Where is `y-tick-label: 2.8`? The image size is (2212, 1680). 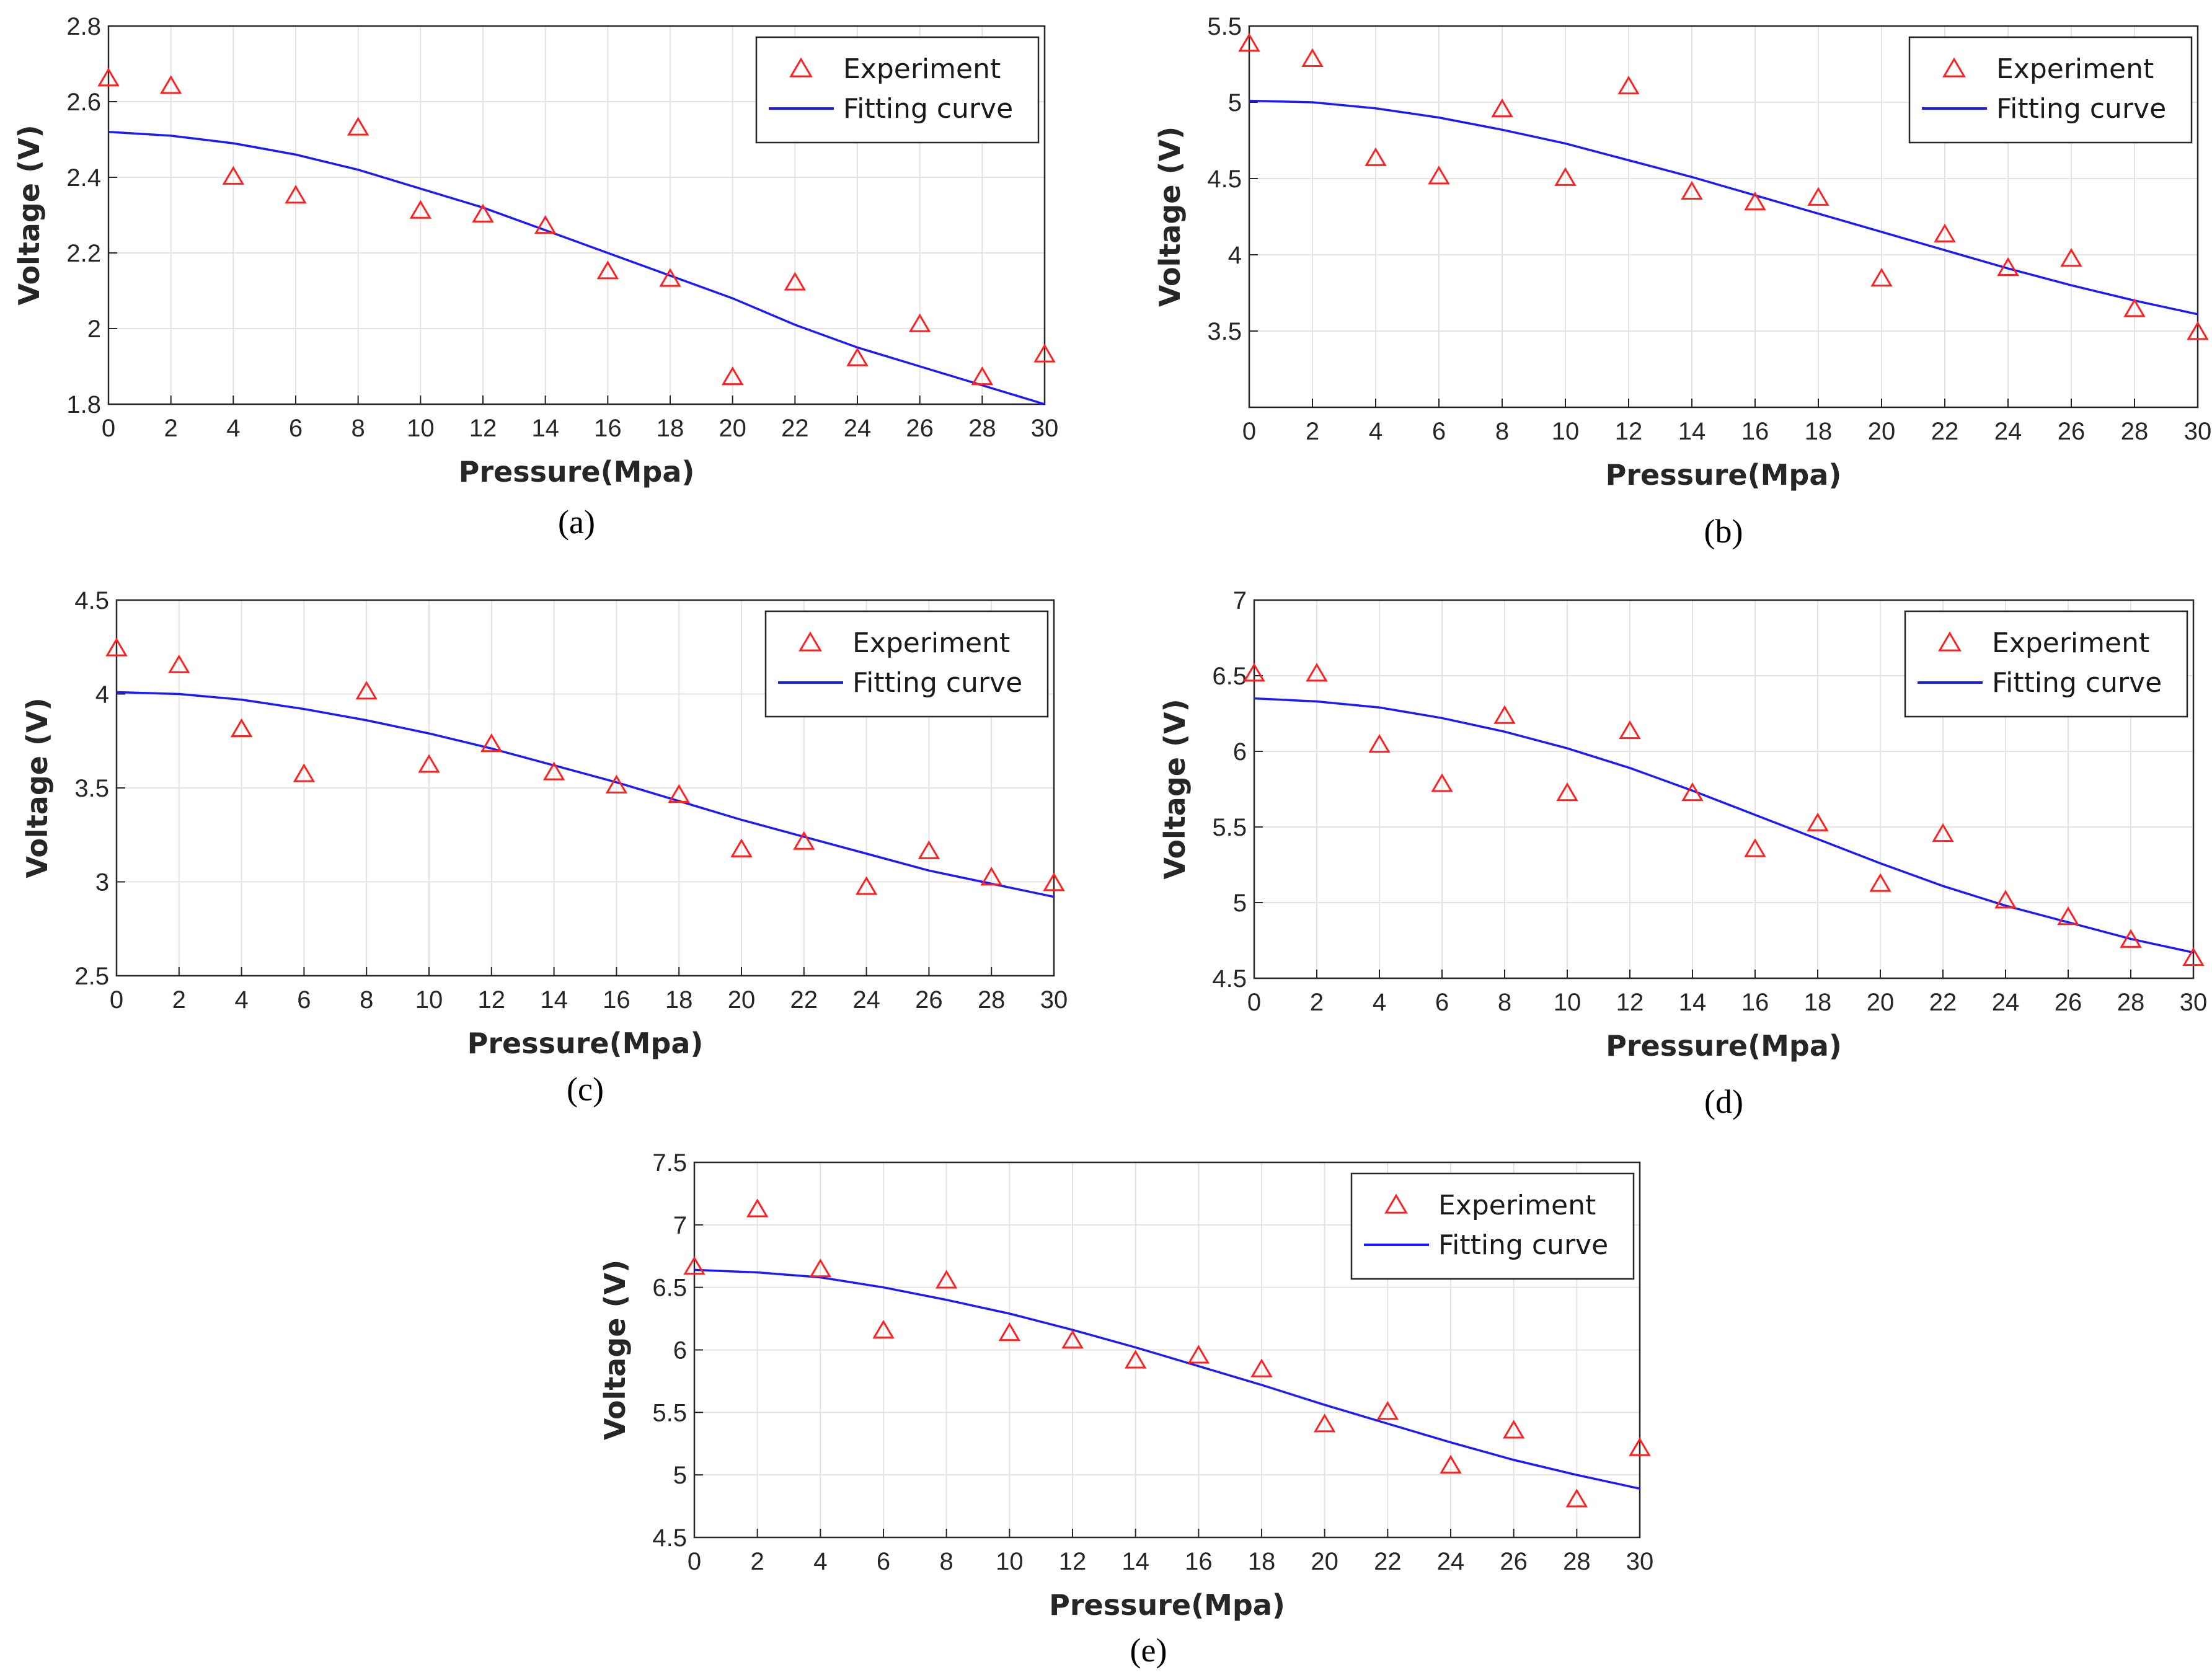
y-tick-label: 2.8 is located at coordinates (83, 27).